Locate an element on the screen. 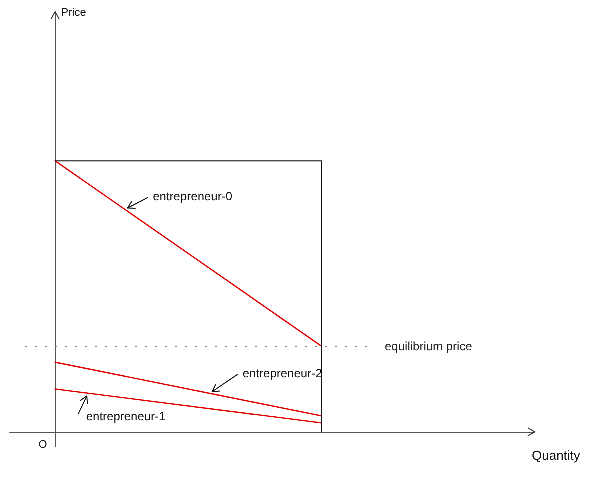  text: Price is located at coordinates (73, 13).